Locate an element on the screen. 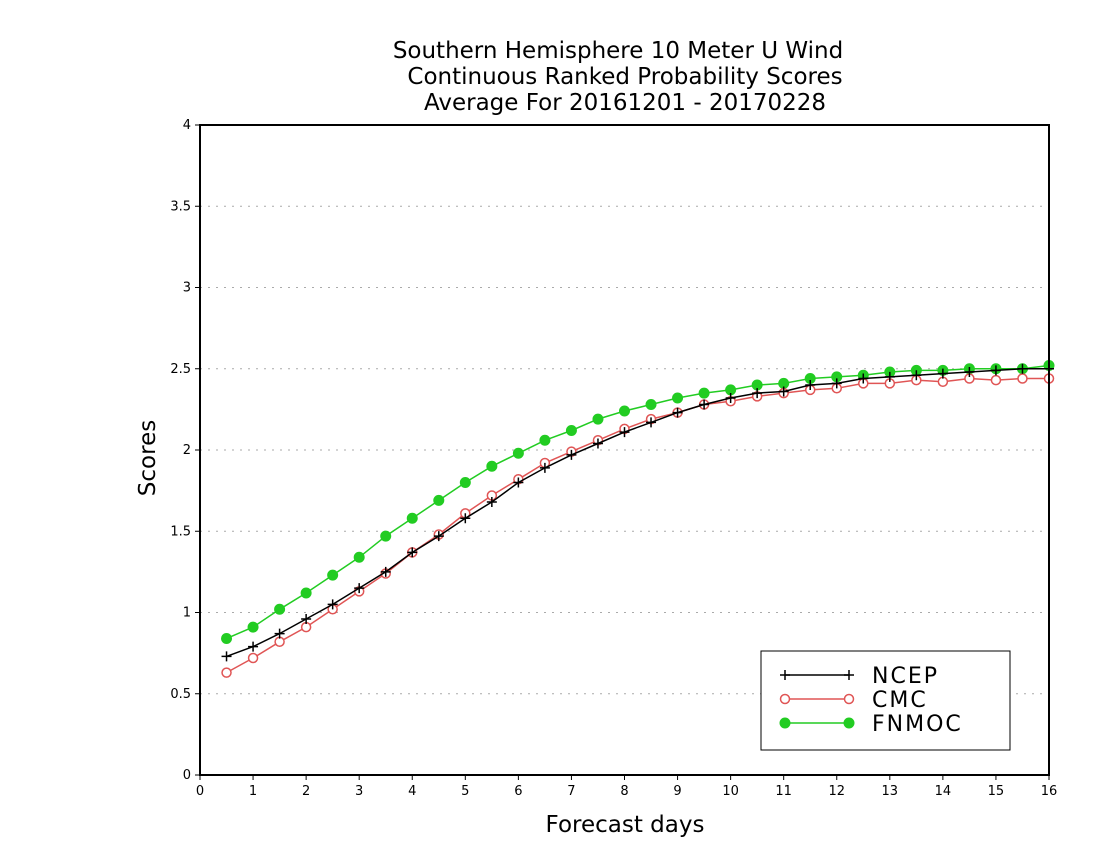 This screenshot has height=850, width=1100. x-tick-label: 13 is located at coordinates (890, 791).